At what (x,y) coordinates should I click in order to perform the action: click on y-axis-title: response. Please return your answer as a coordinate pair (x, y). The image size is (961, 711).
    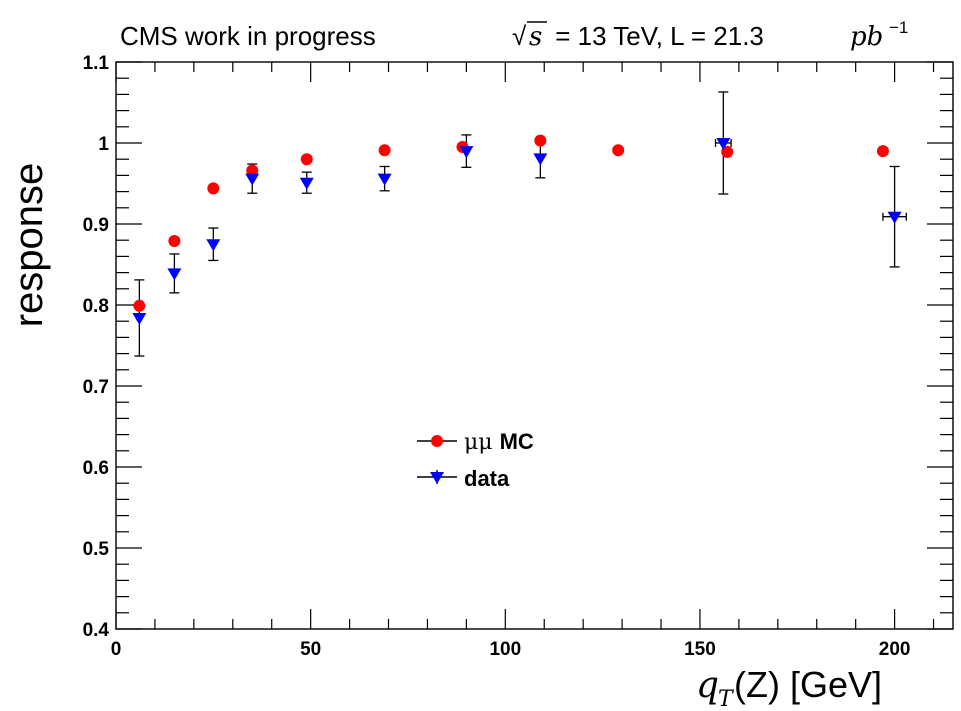
    Looking at the image, I should click on (29, 245).